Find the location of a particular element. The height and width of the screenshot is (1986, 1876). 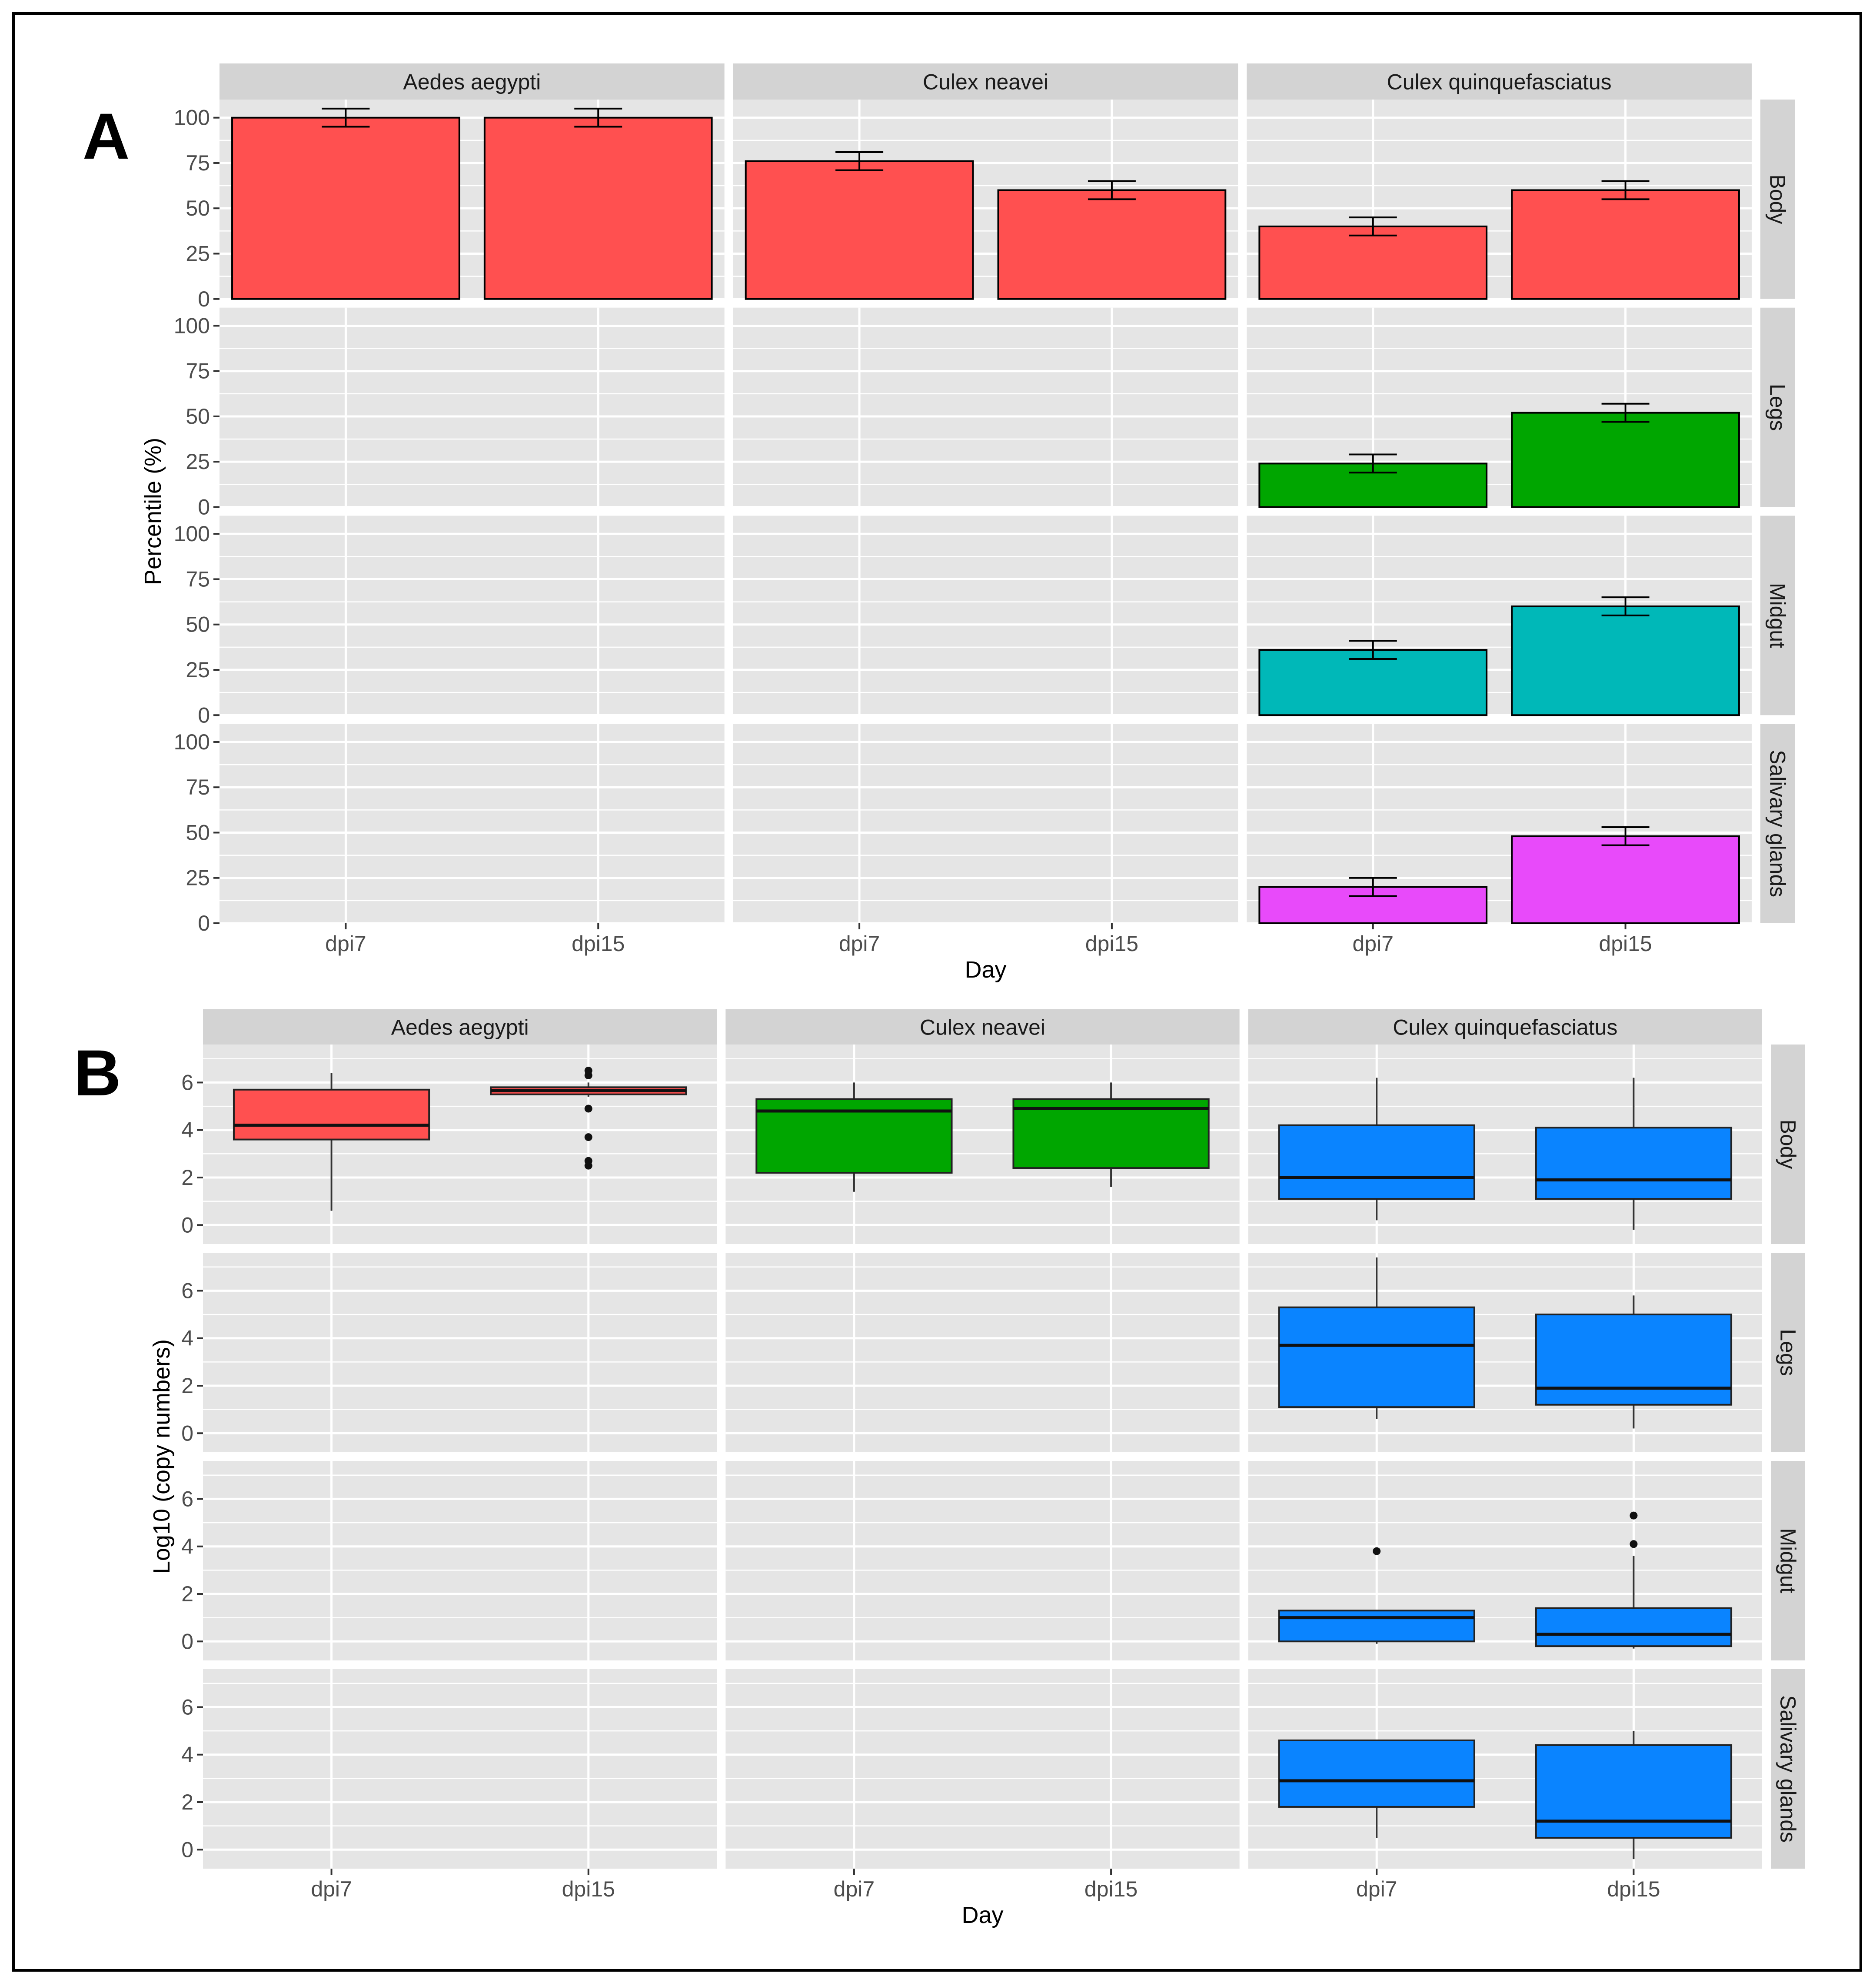

bar-culex-quinquefasciatus-midgut-dpi7 is located at coordinates (1373, 682).